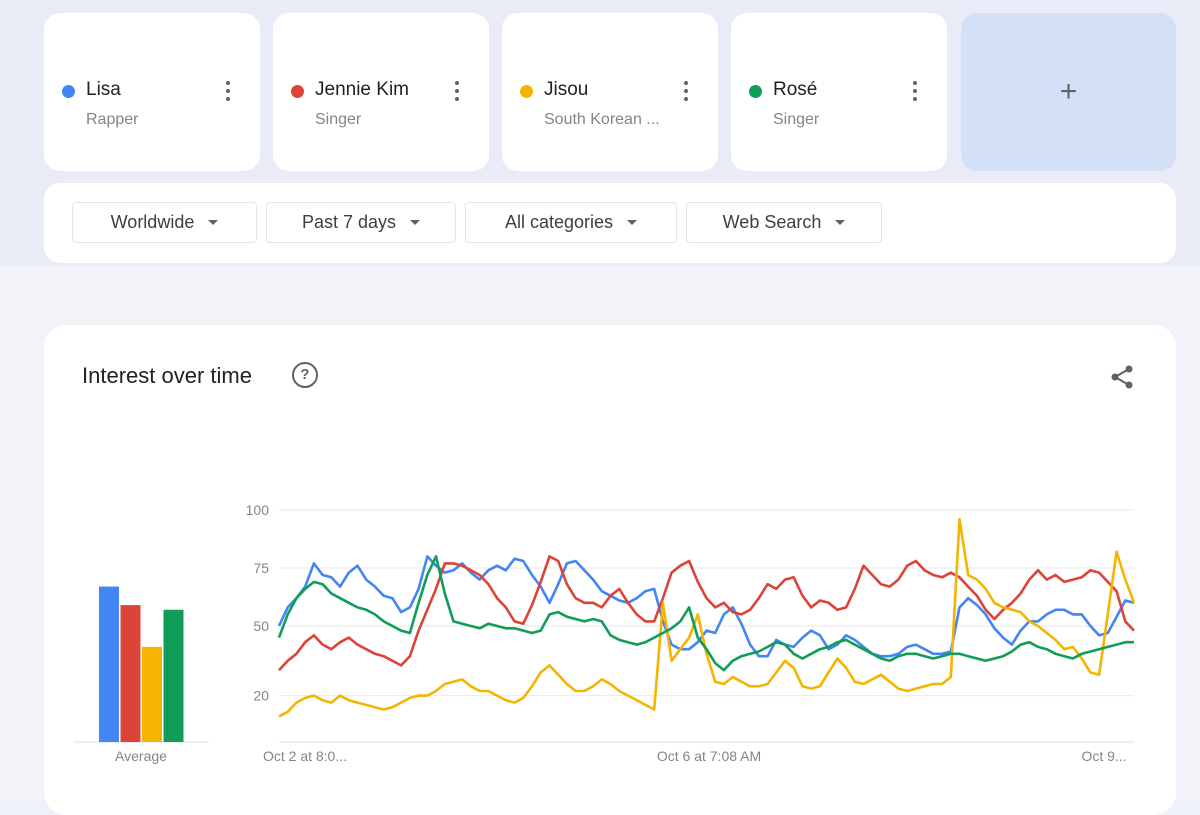 Image resolution: width=1200 pixels, height=815 pixels. I want to click on term-card-jennie-kim: Jennie Kim Singer, so click(381, 92).